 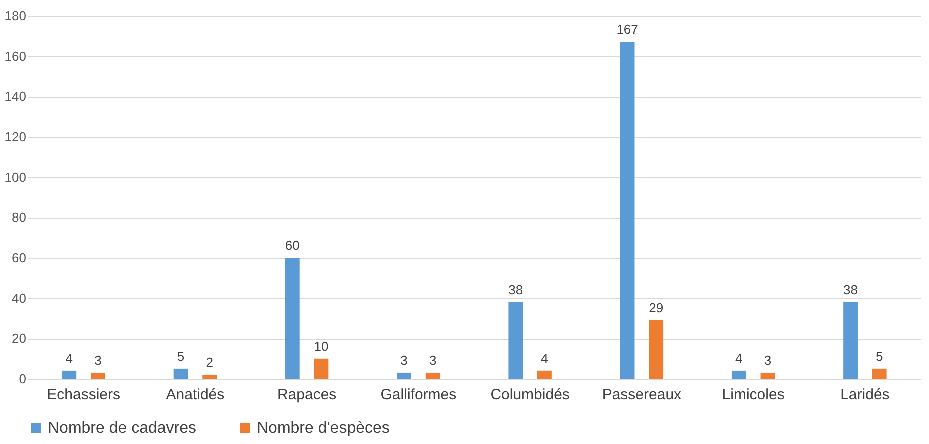 What do you see at coordinates (865, 395) in the screenshot?
I see `x-tick-label: Laridés` at bounding box center [865, 395].